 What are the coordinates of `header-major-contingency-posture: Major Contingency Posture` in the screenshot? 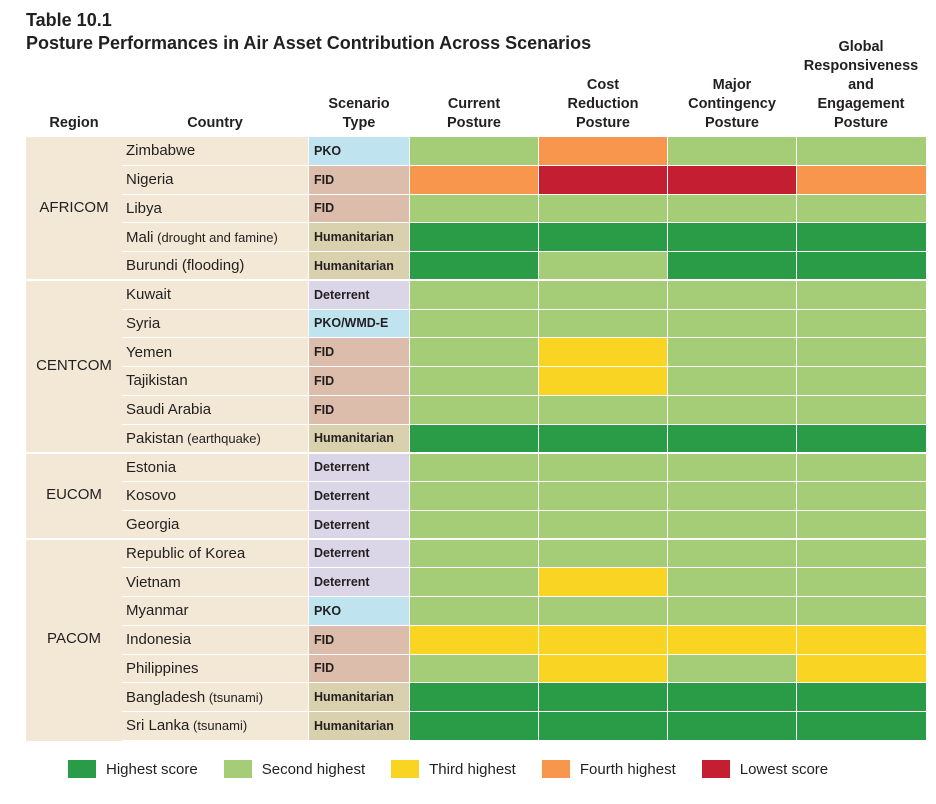 It's located at (732, 104).